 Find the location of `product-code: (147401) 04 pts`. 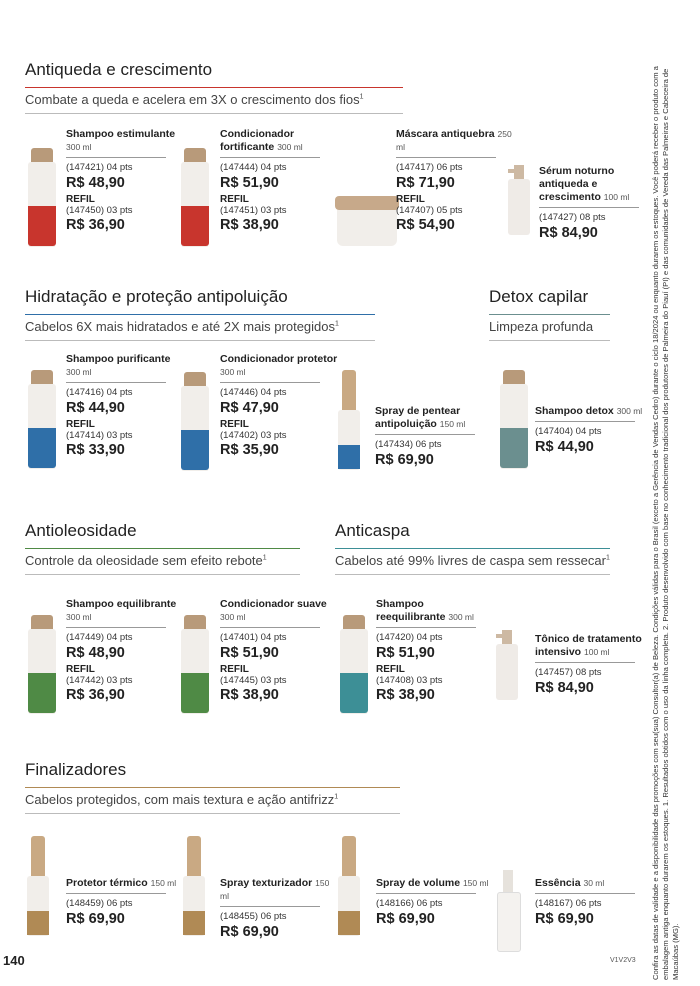

product-code: (147401) 04 pts is located at coordinates (253, 637).